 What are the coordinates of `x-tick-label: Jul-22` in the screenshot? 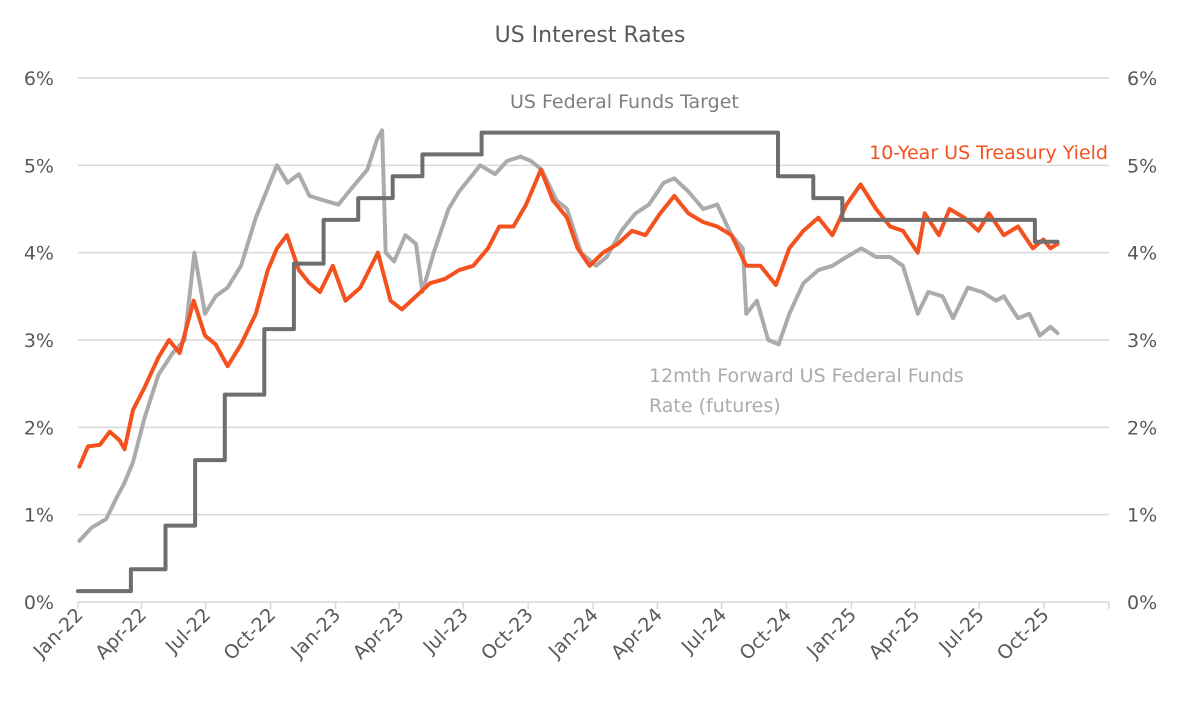 It's located at (188, 631).